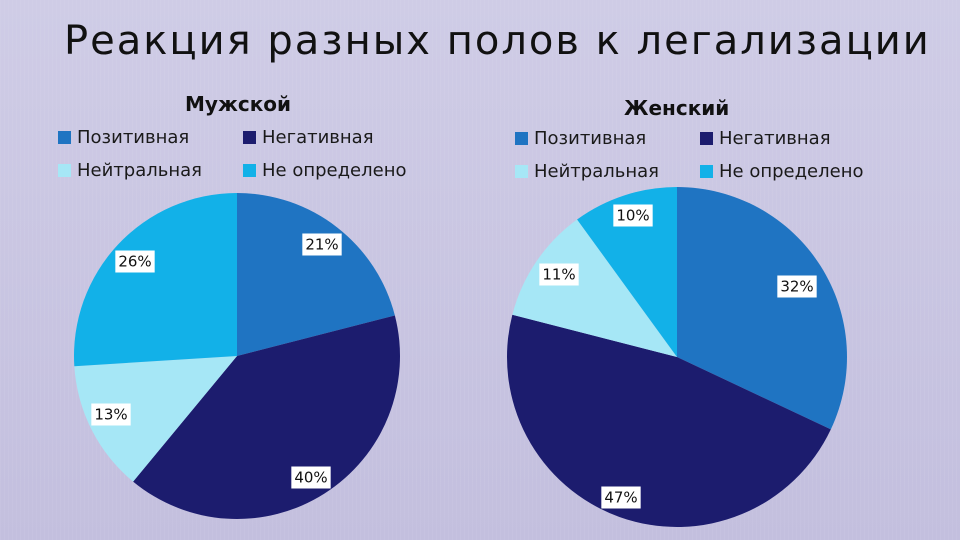 The height and width of the screenshot is (540, 960). Describe the element at coordinates (677, 108) in the screenshot. I see `female-chart-title: Женский` at that location.